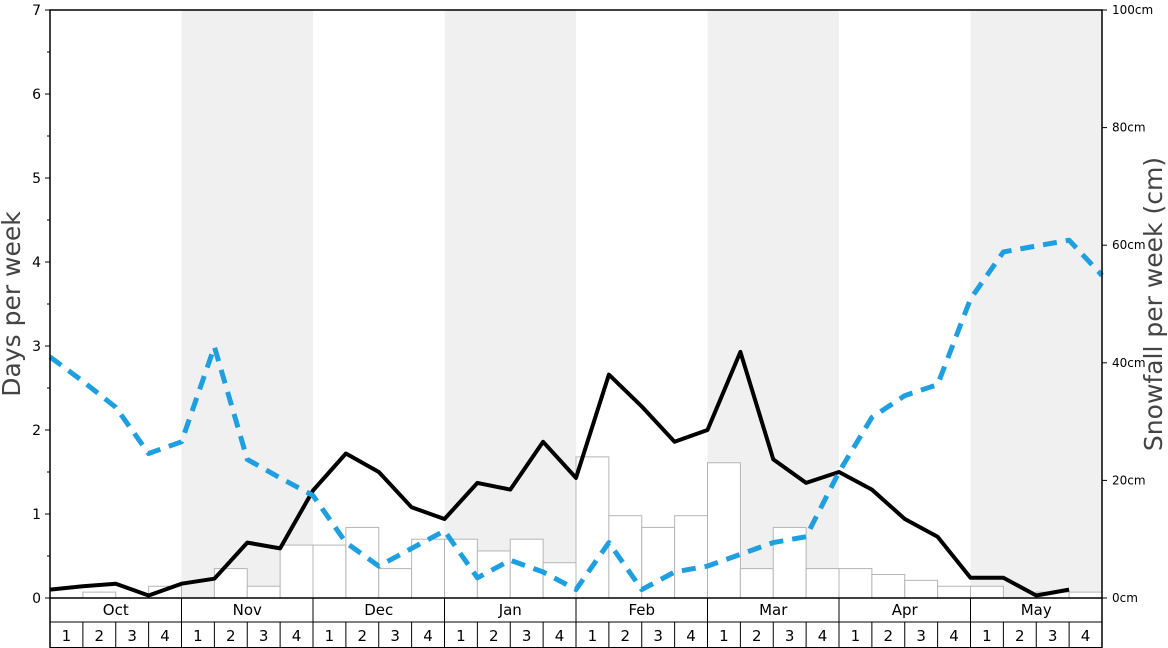 Image resolution: width=1168 pixels, height=648 pixels. What do you see at coordinates (641, 610) in the screenshot?
I see `month-label-feb: Feb` at bounding box center [641, 610].